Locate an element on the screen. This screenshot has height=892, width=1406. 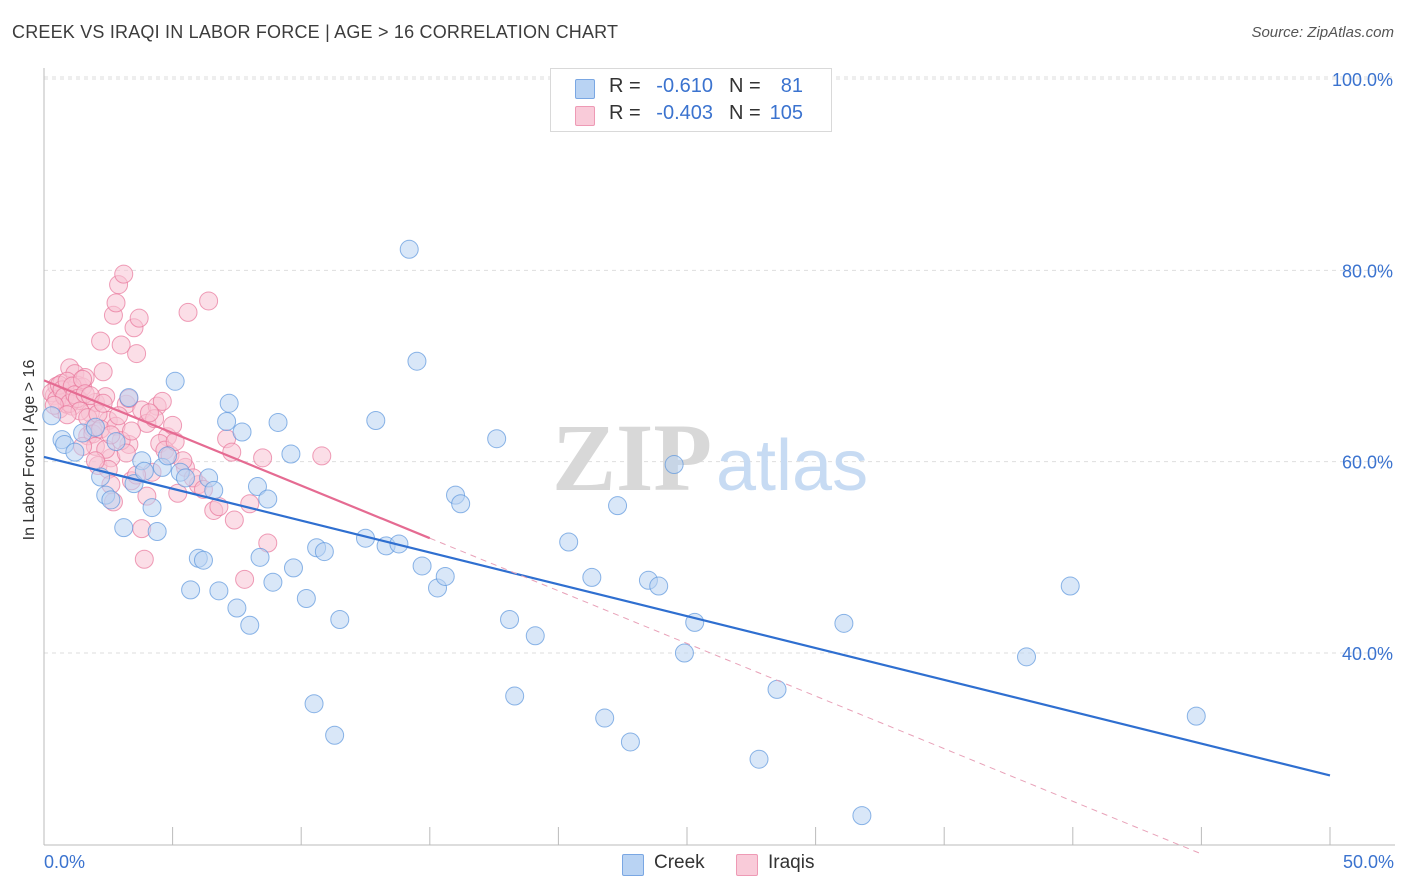
legend-label-creek: Creek is located at coordinates (679, 862).